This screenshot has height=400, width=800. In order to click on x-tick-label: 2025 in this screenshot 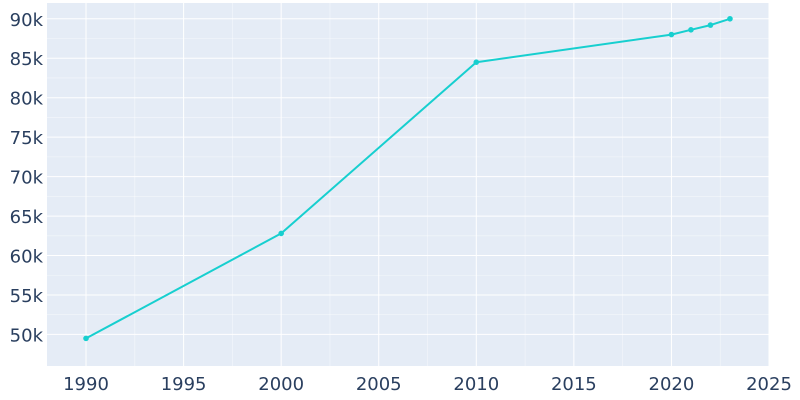, I will do `click(769, 384)`.